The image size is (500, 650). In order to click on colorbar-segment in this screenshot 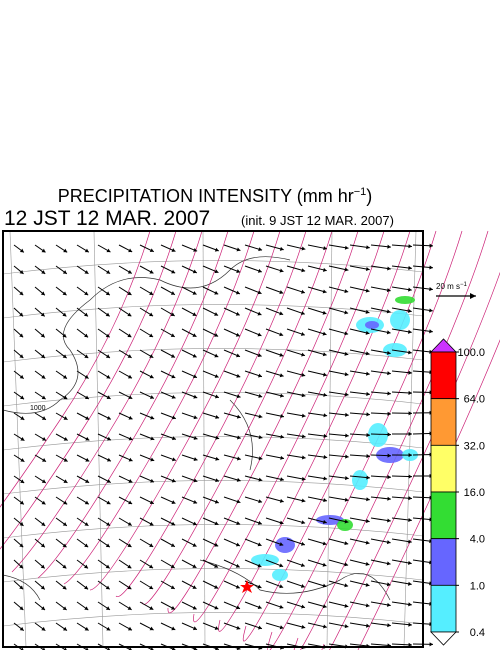, I will do `click(443, 422)`.